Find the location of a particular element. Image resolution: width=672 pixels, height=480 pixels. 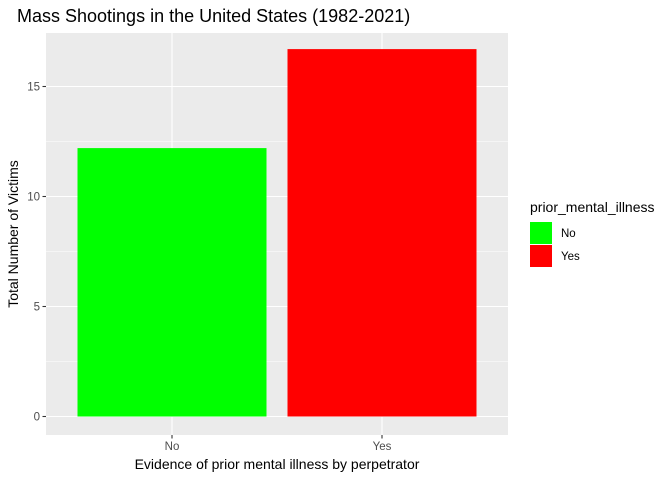

legend-label: No is located at coordinates (568, 234).